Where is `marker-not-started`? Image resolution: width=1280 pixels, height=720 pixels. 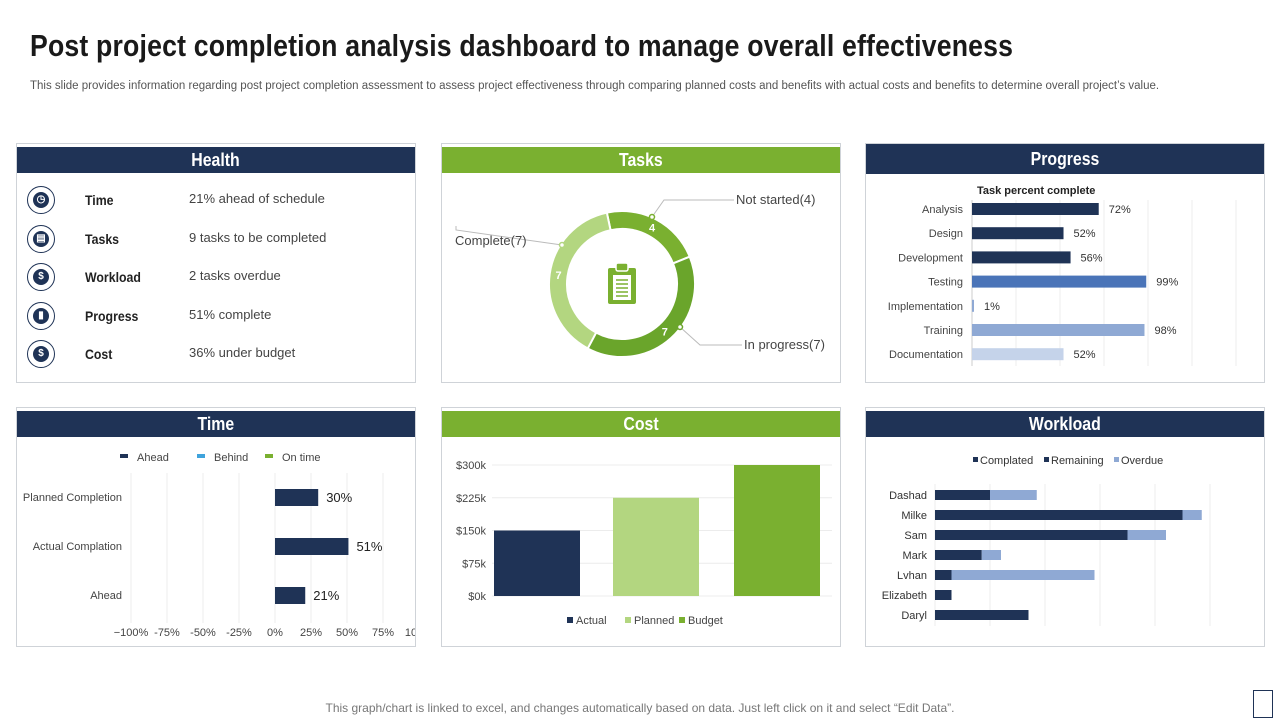 marker-not-started is located at coordinates (652, 217).